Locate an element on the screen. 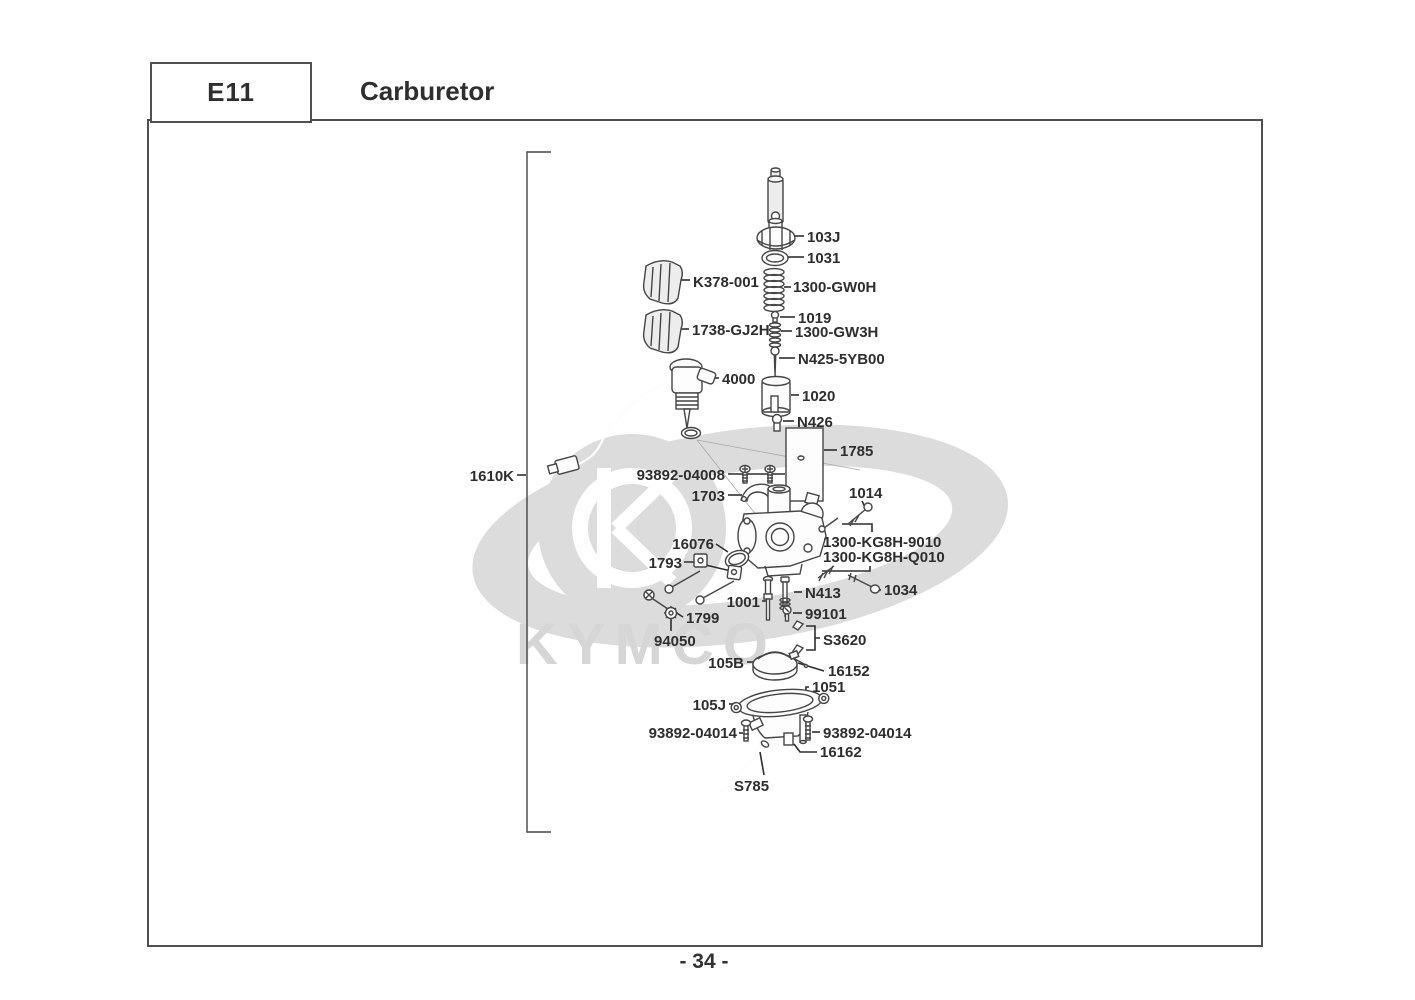 This screenshot has width=1415, height=1000. part-label-1799: 1799 is located at coordinates (702, 618).